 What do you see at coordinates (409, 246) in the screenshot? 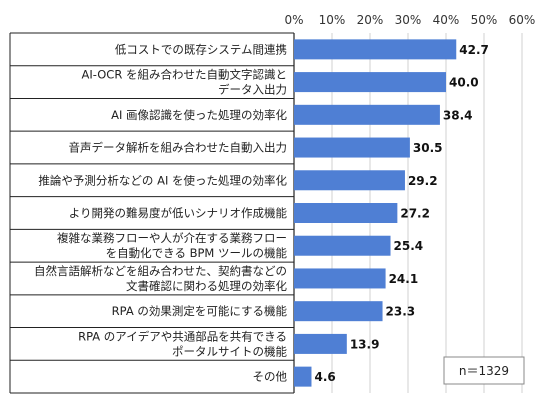
I see `bar-value-label: 25.4` at bounding box center [409, 246].